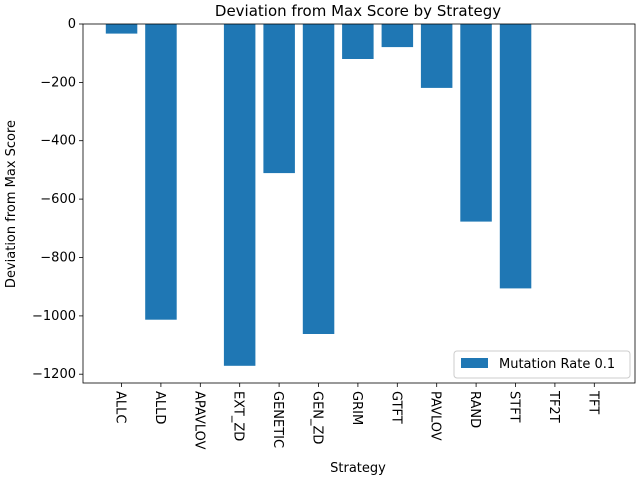 The width and height of the screenshot is (640, 480). I want to click on x-tick-label: TFT, so click(592, 402).